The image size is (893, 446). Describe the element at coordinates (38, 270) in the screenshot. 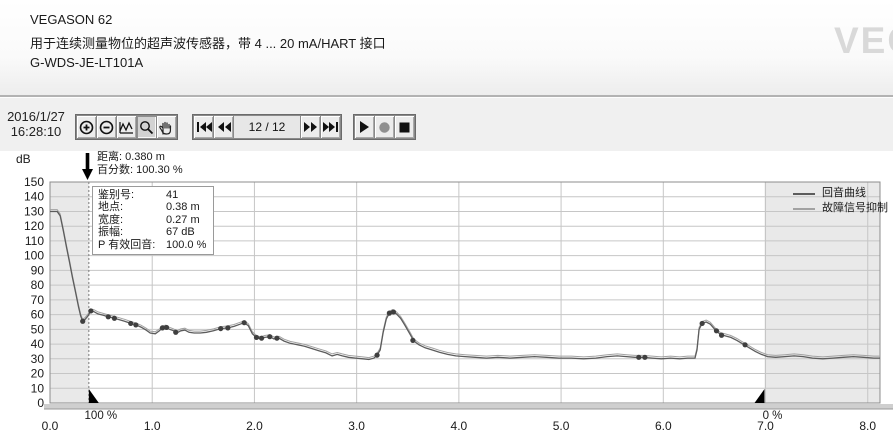

I see `y-tick-label: 90` at that location.